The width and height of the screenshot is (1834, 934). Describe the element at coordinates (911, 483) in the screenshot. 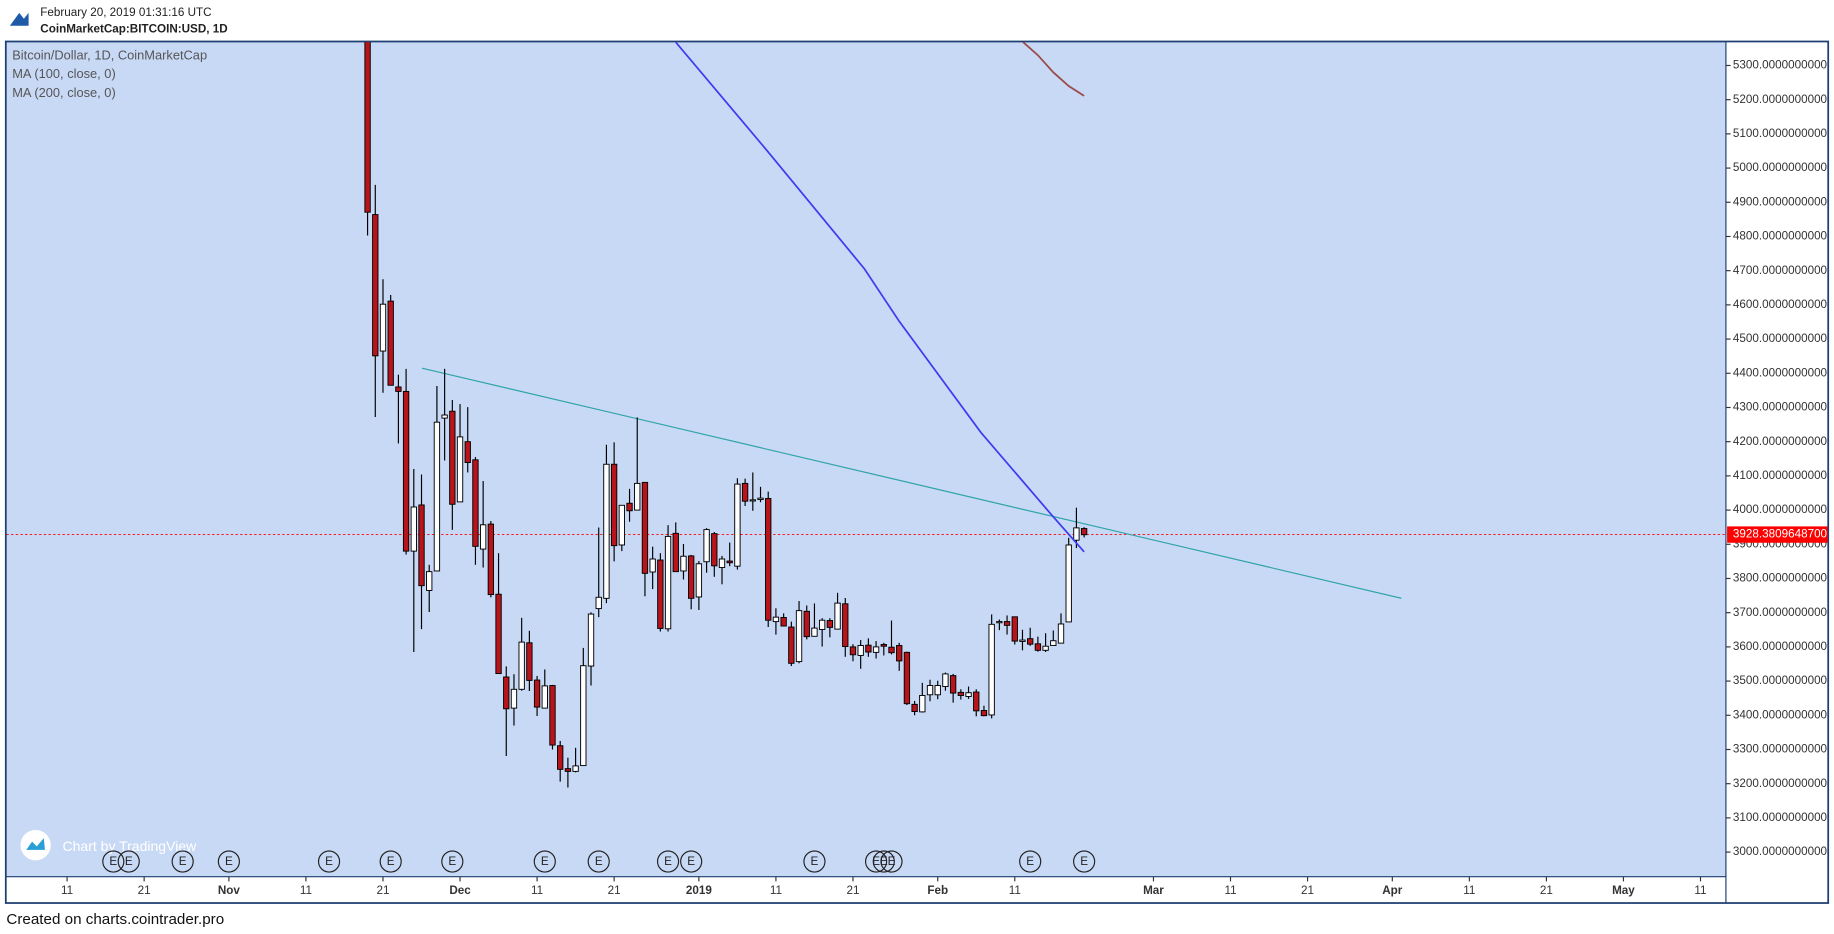

I see `trendline` at that location.